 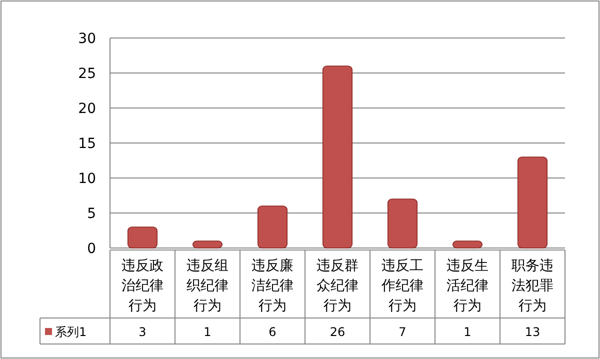 I want to click on data-label: 26, so click(x=338, y=332).